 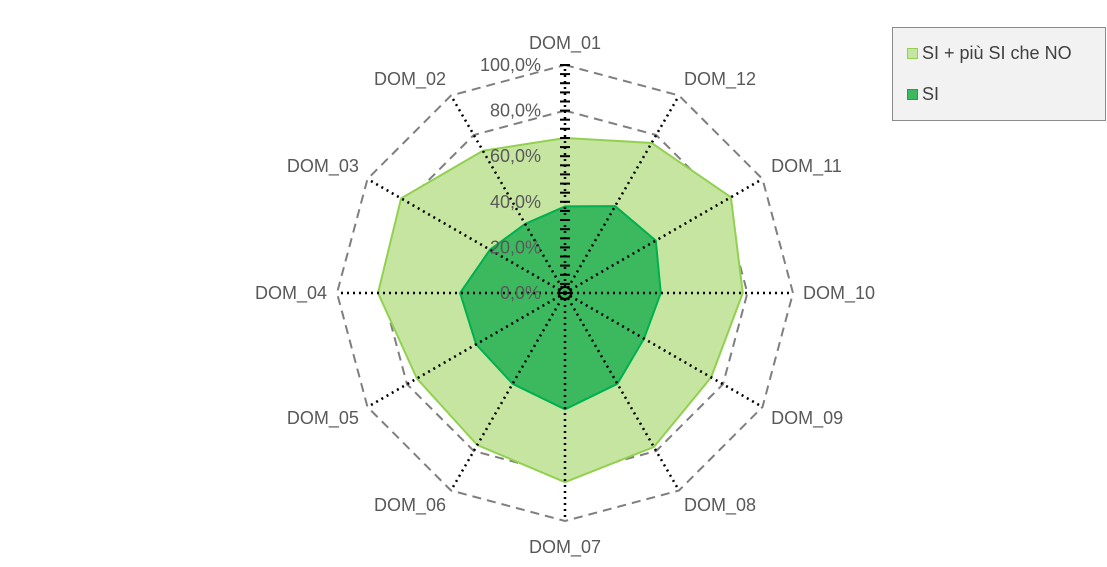 I want to click on tick-label: 60,0%, so click(x=515, y=156).